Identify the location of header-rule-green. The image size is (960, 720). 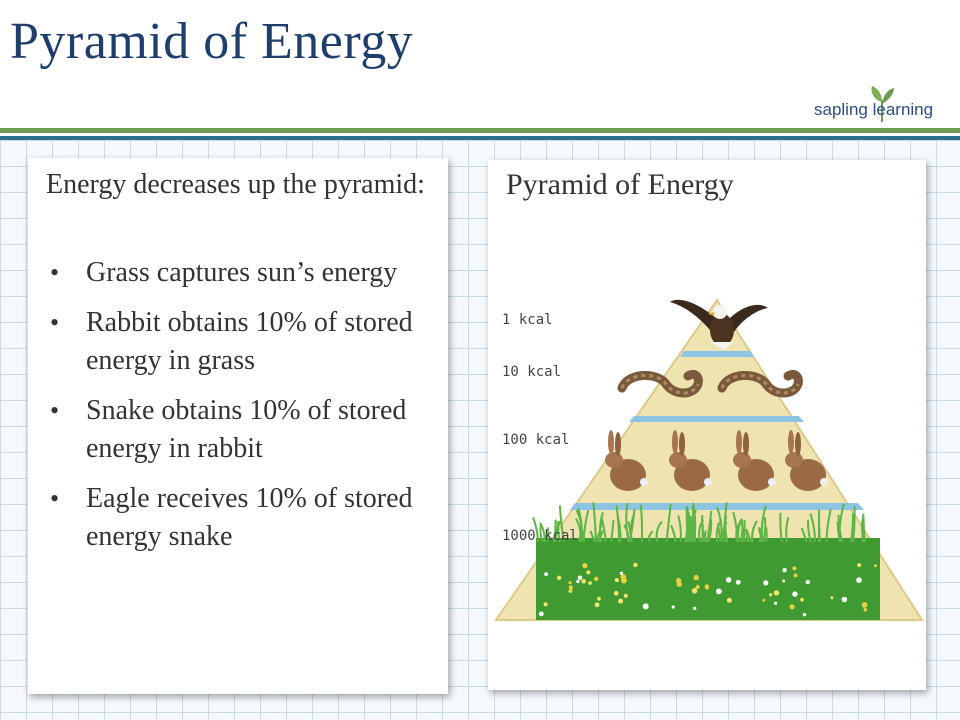
(480, 130).